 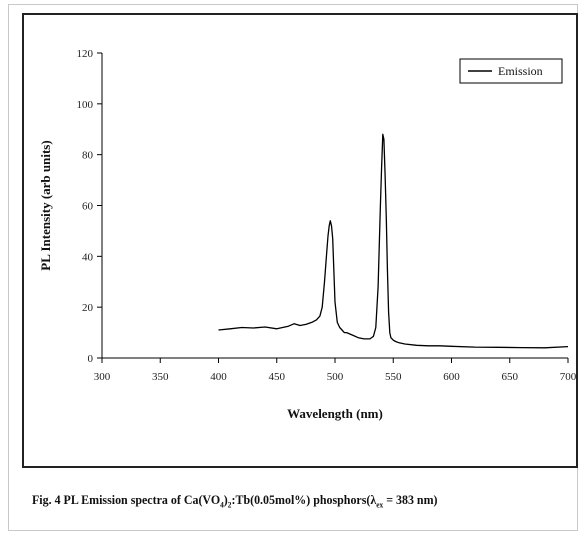 I want to click on x-tick-label: 300, so click(x=102, y=377).